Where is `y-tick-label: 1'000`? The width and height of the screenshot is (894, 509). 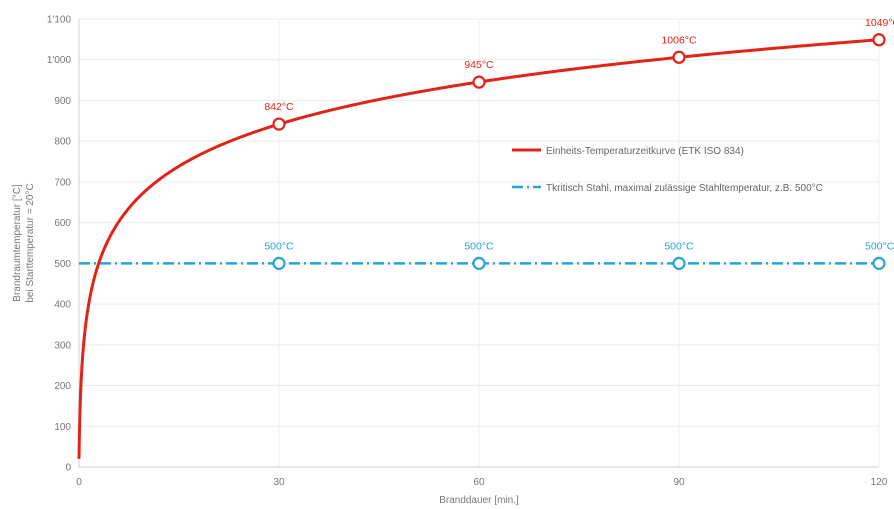
y-tick-label: 1'000 is located at coordinates (59, 60).